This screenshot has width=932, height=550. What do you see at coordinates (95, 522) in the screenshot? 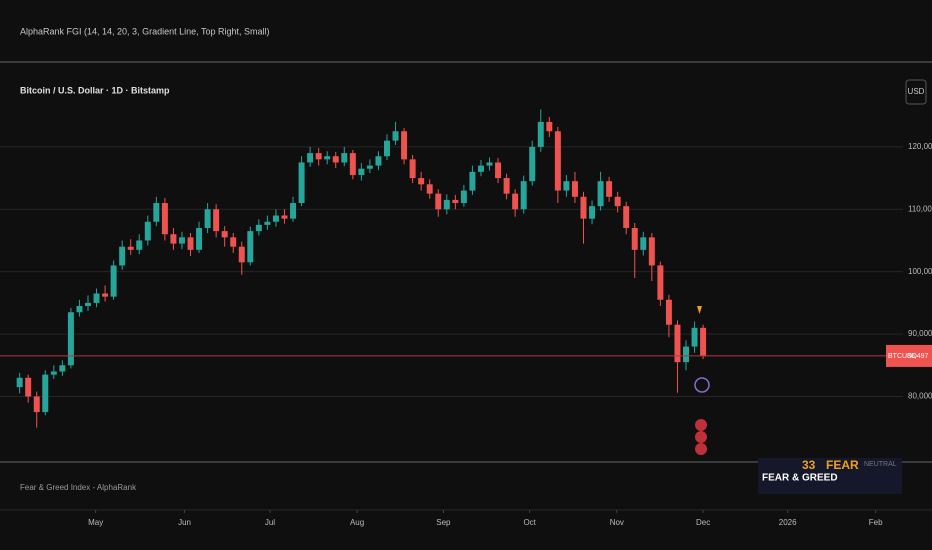
I see `x-tick-label: May` at bounding box center [95, 522].